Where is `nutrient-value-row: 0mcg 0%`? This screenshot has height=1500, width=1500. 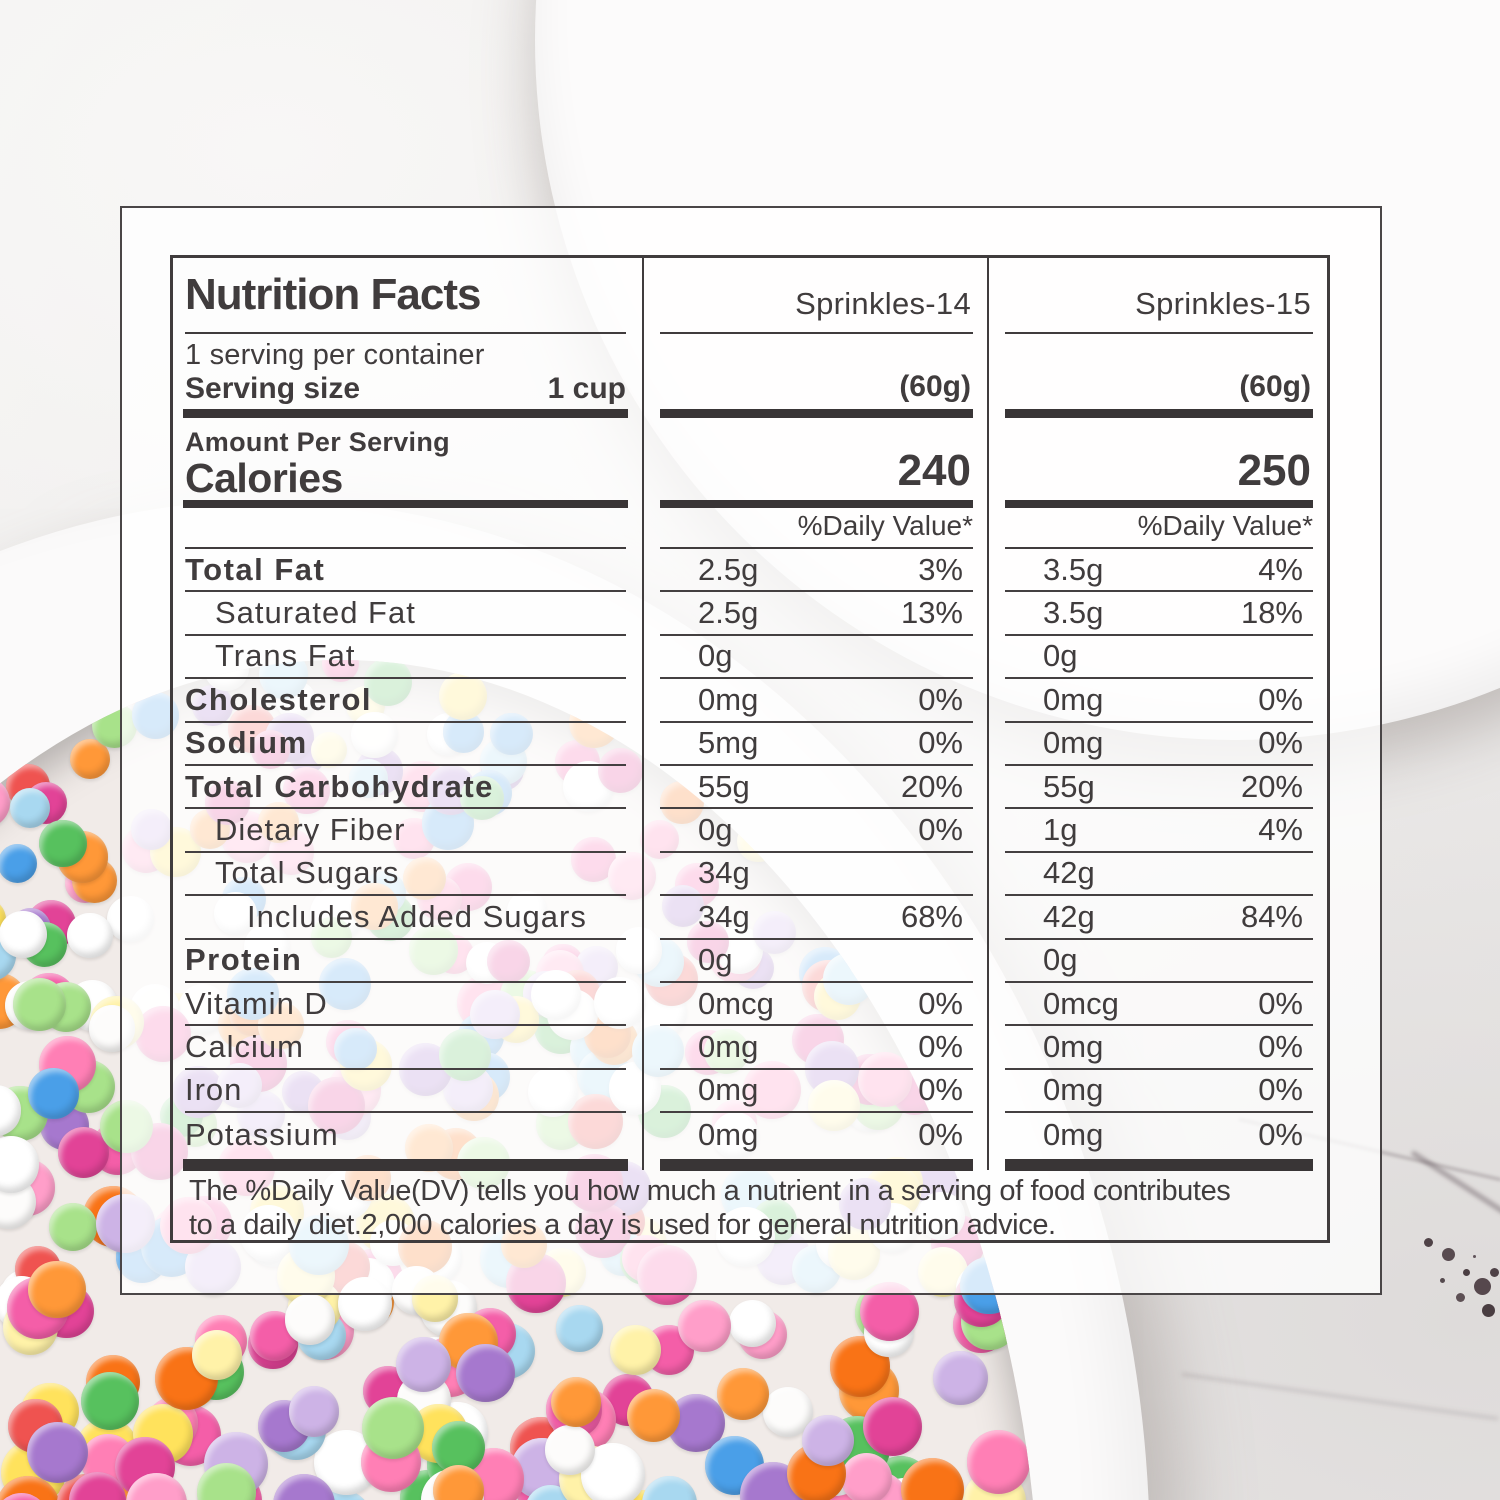
nutrient-value-row: 0mcg 0% is located at coordinates (816, 1005).